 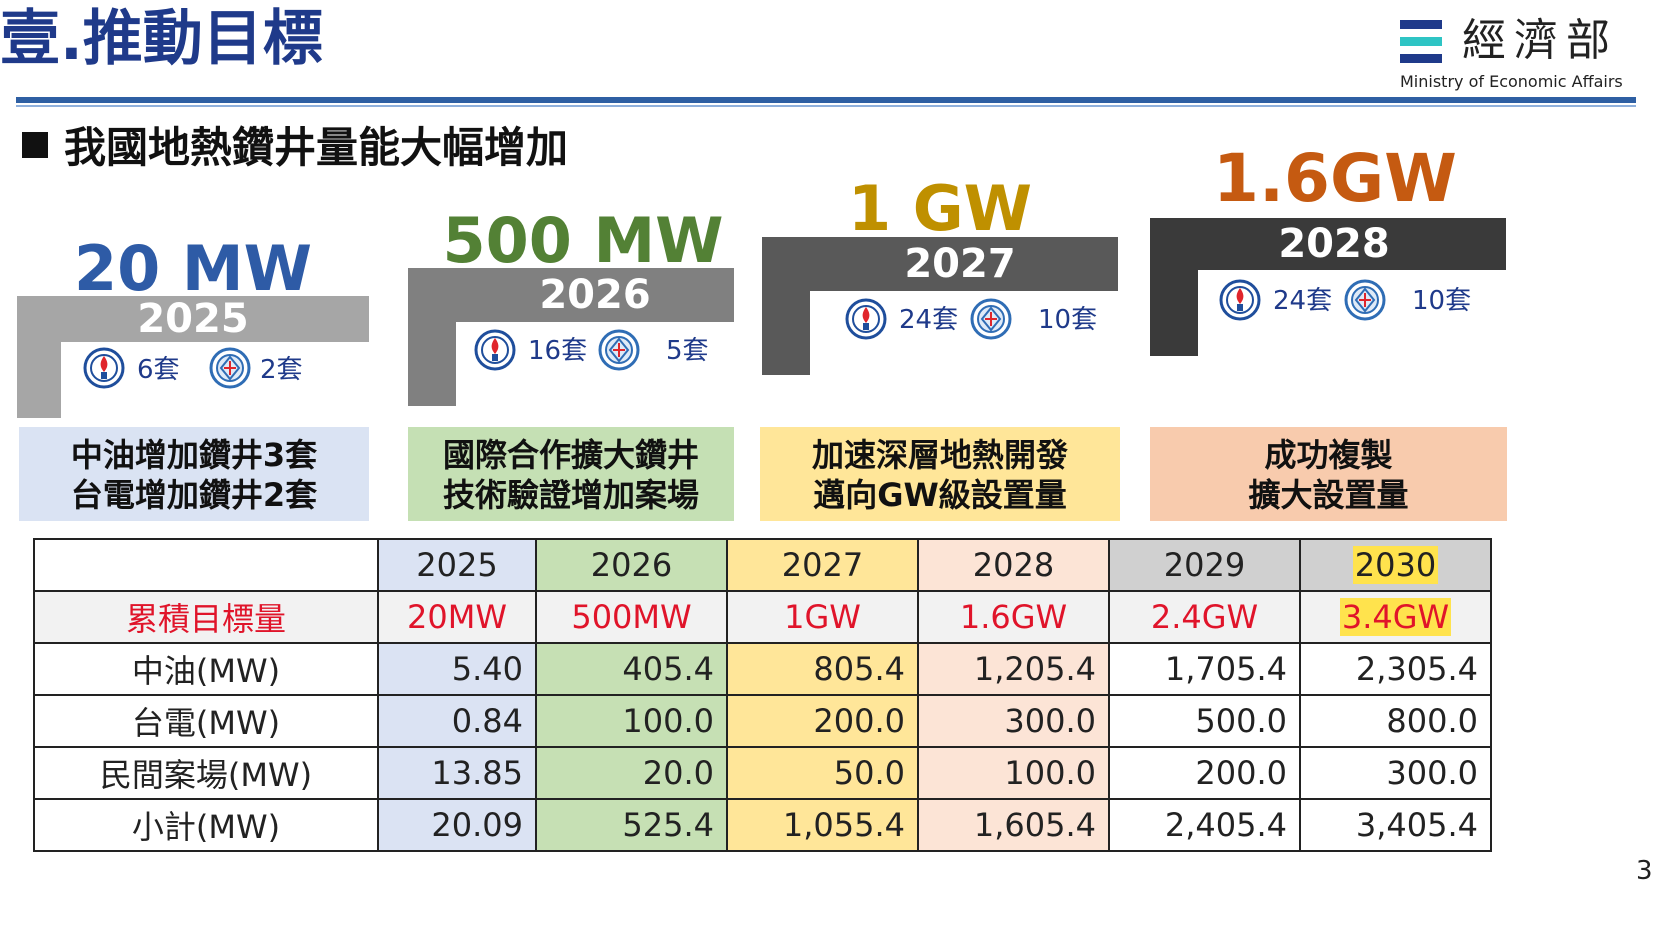 I want to click on milestone-year-2025: 2025, so click(x=193, y=319).